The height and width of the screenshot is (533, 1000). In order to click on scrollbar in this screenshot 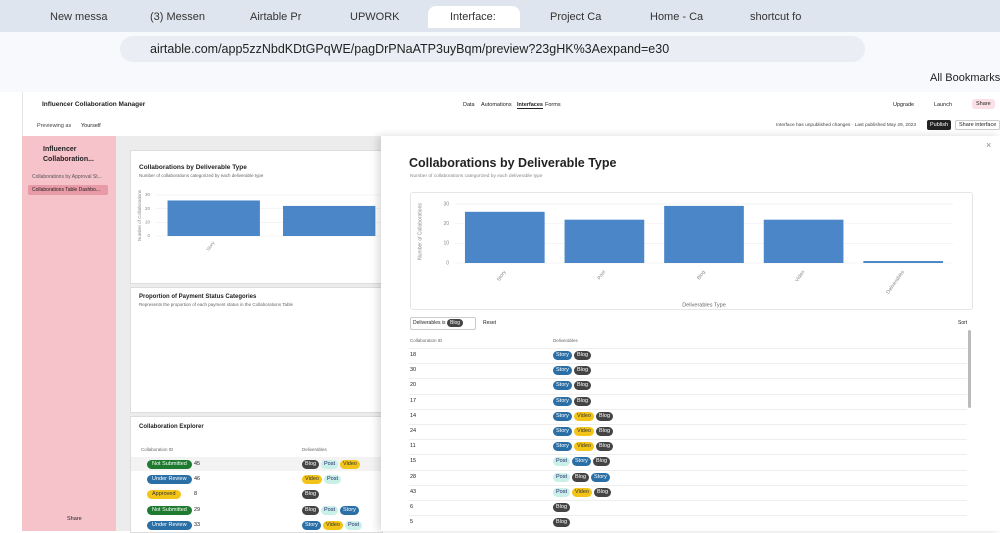, I will do `click(969, 369)`.